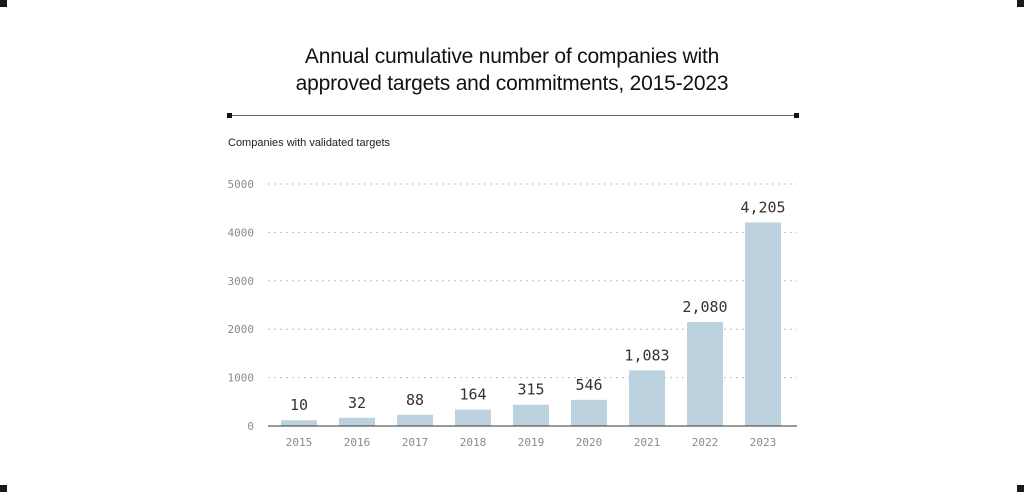 This screenshot has width=1024, height=492. What do you see at coordinates (309, 143) in the screenshot?
I see `y-axis-caption: Companies with validated targets` at bounding box center [309, 143].